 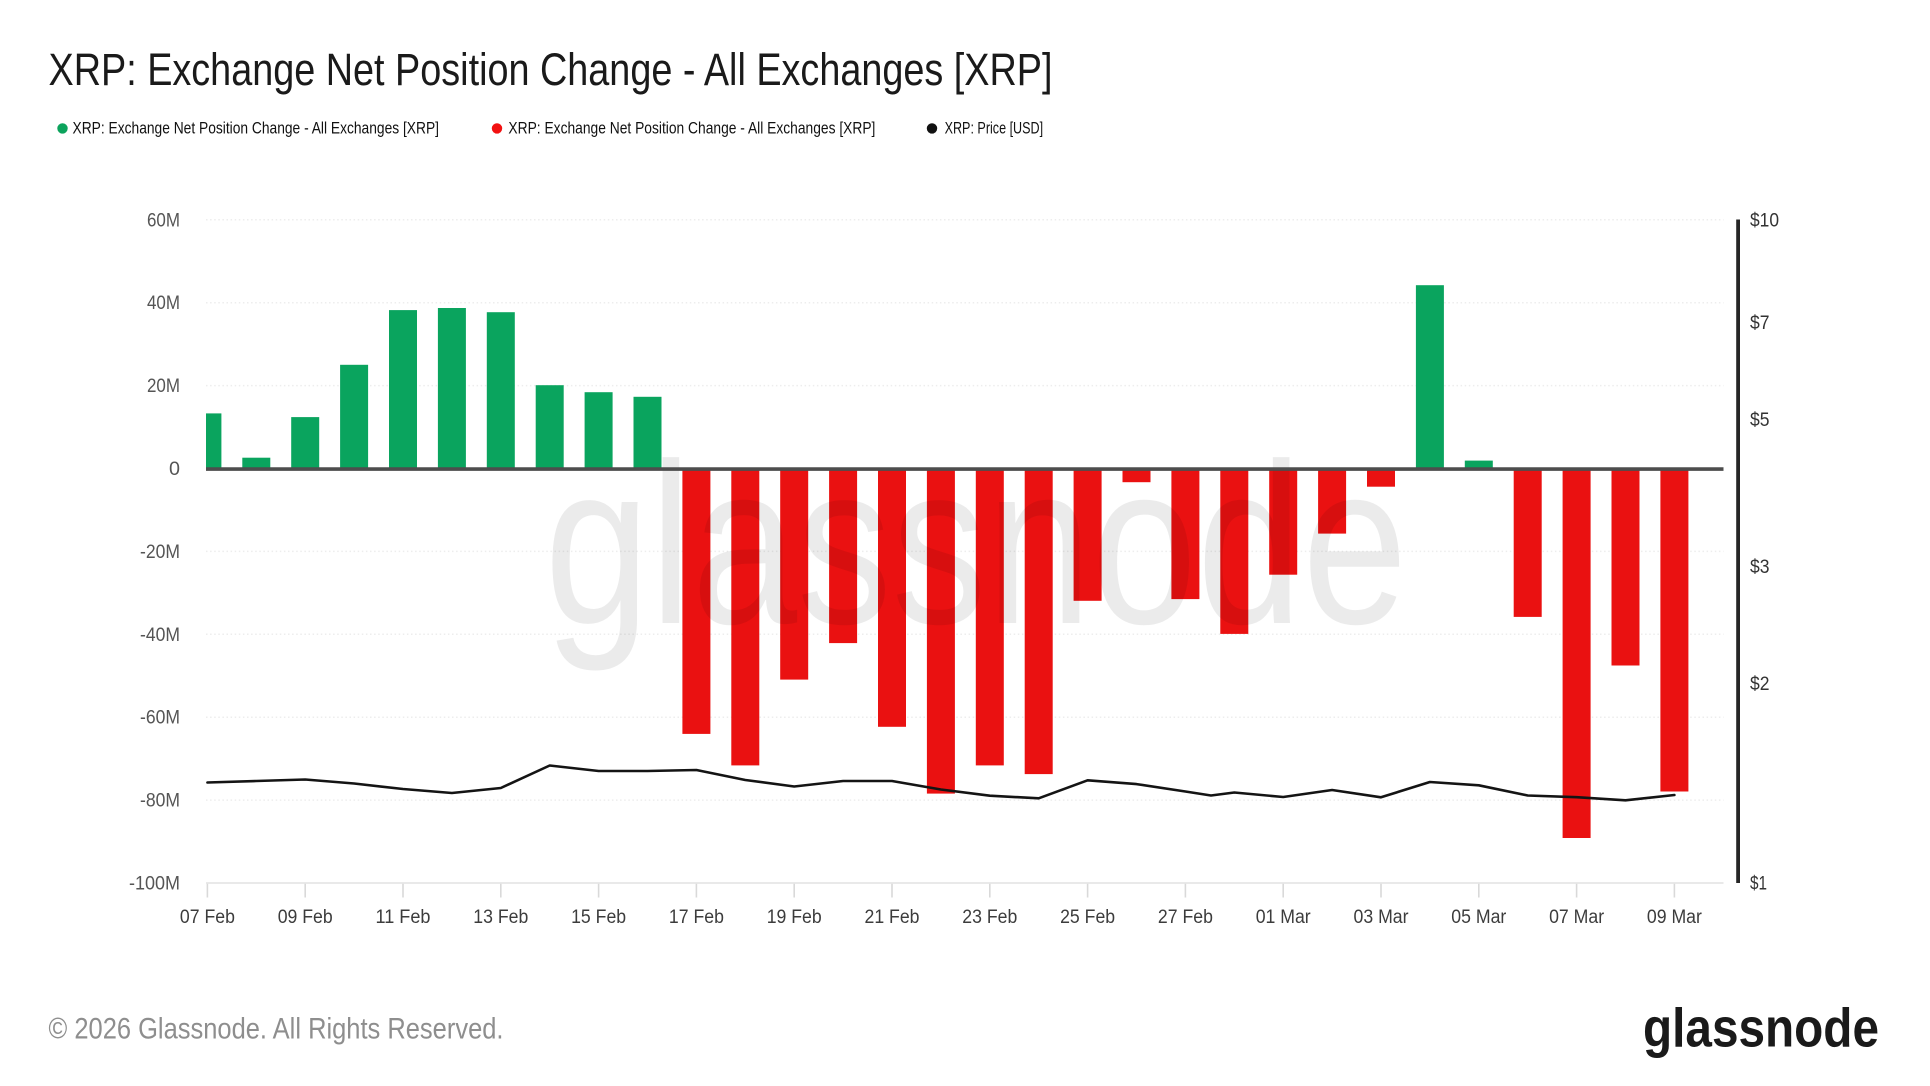 I want to click on svg-text: 03 Mar, so click(x=1382, y=917).